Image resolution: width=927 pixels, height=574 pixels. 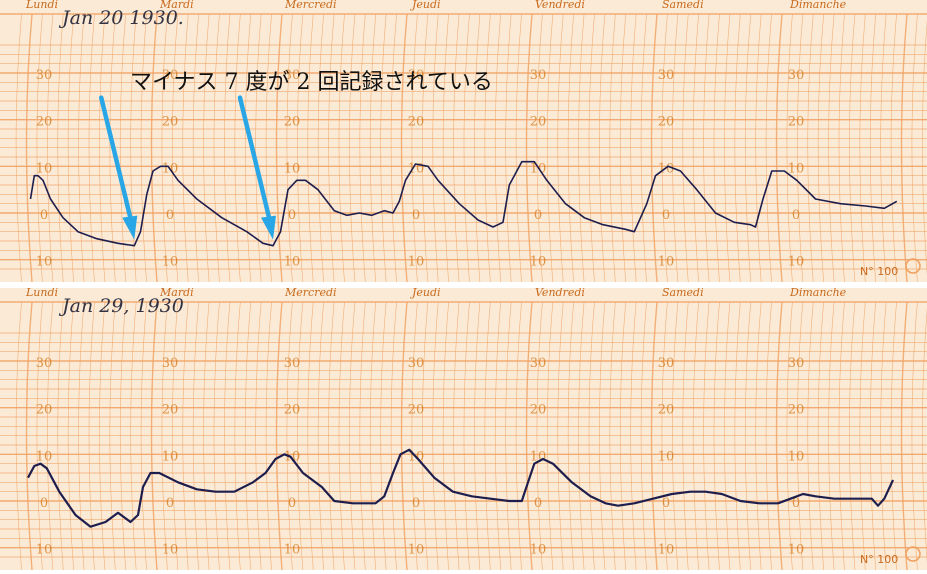 I want to click on annotation-arrow, so click(x=118, y=167).